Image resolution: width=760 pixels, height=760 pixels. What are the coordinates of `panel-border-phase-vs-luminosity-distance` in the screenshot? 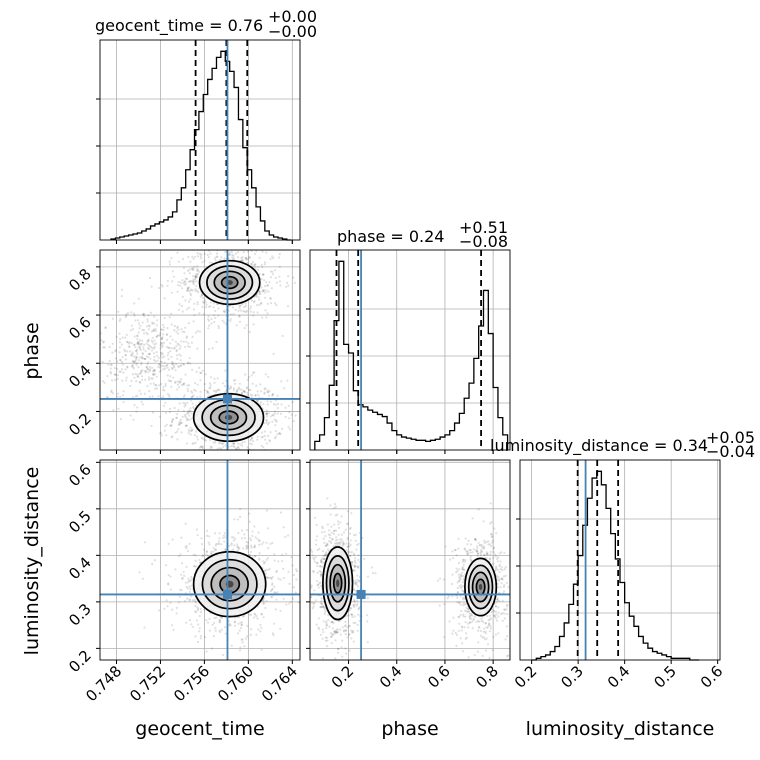 It's located at (410, 560).